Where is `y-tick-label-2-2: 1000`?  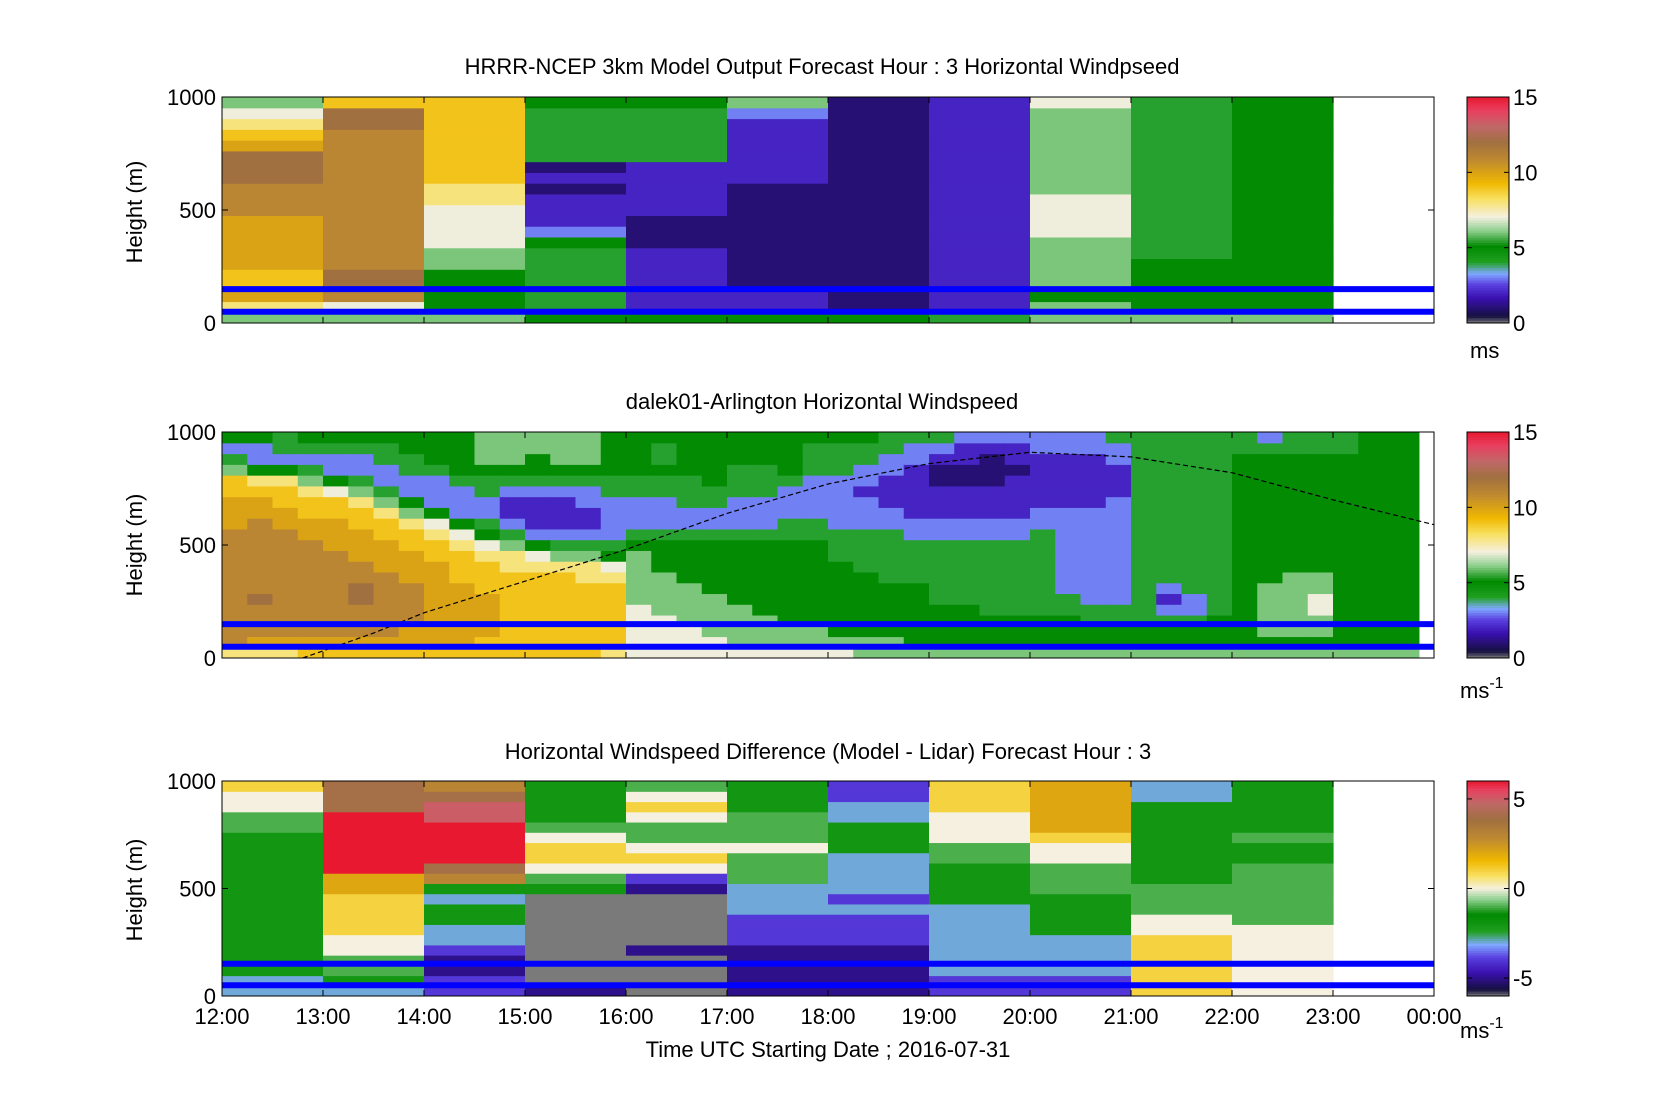 y-tick-label-2-2: 1000 is located at coordinates (191, 781).